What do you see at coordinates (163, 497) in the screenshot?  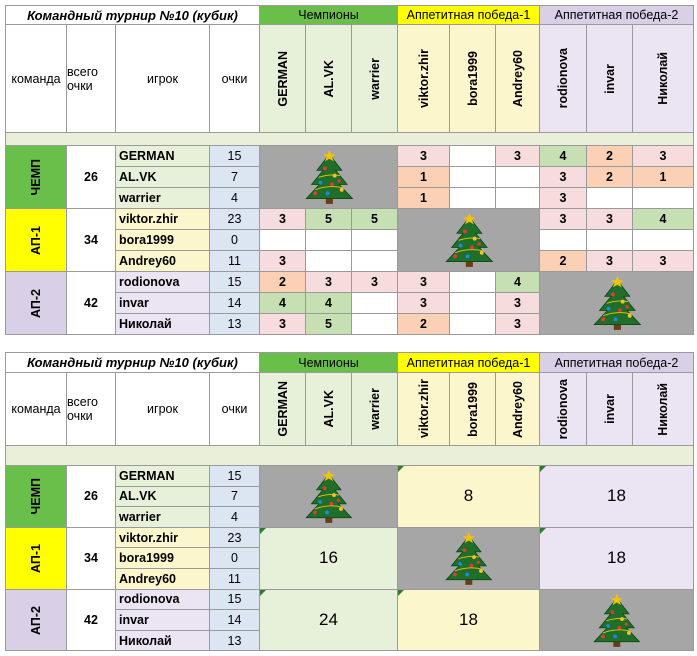 I see `player-name: AL.VK` at bounding box center [163, 497].